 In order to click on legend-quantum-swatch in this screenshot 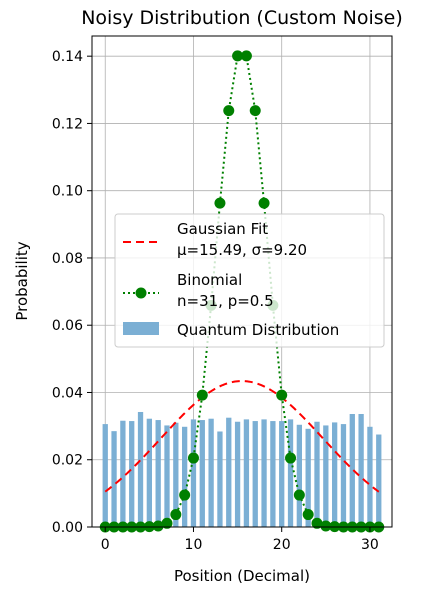, I will do `click(141, 328)`.